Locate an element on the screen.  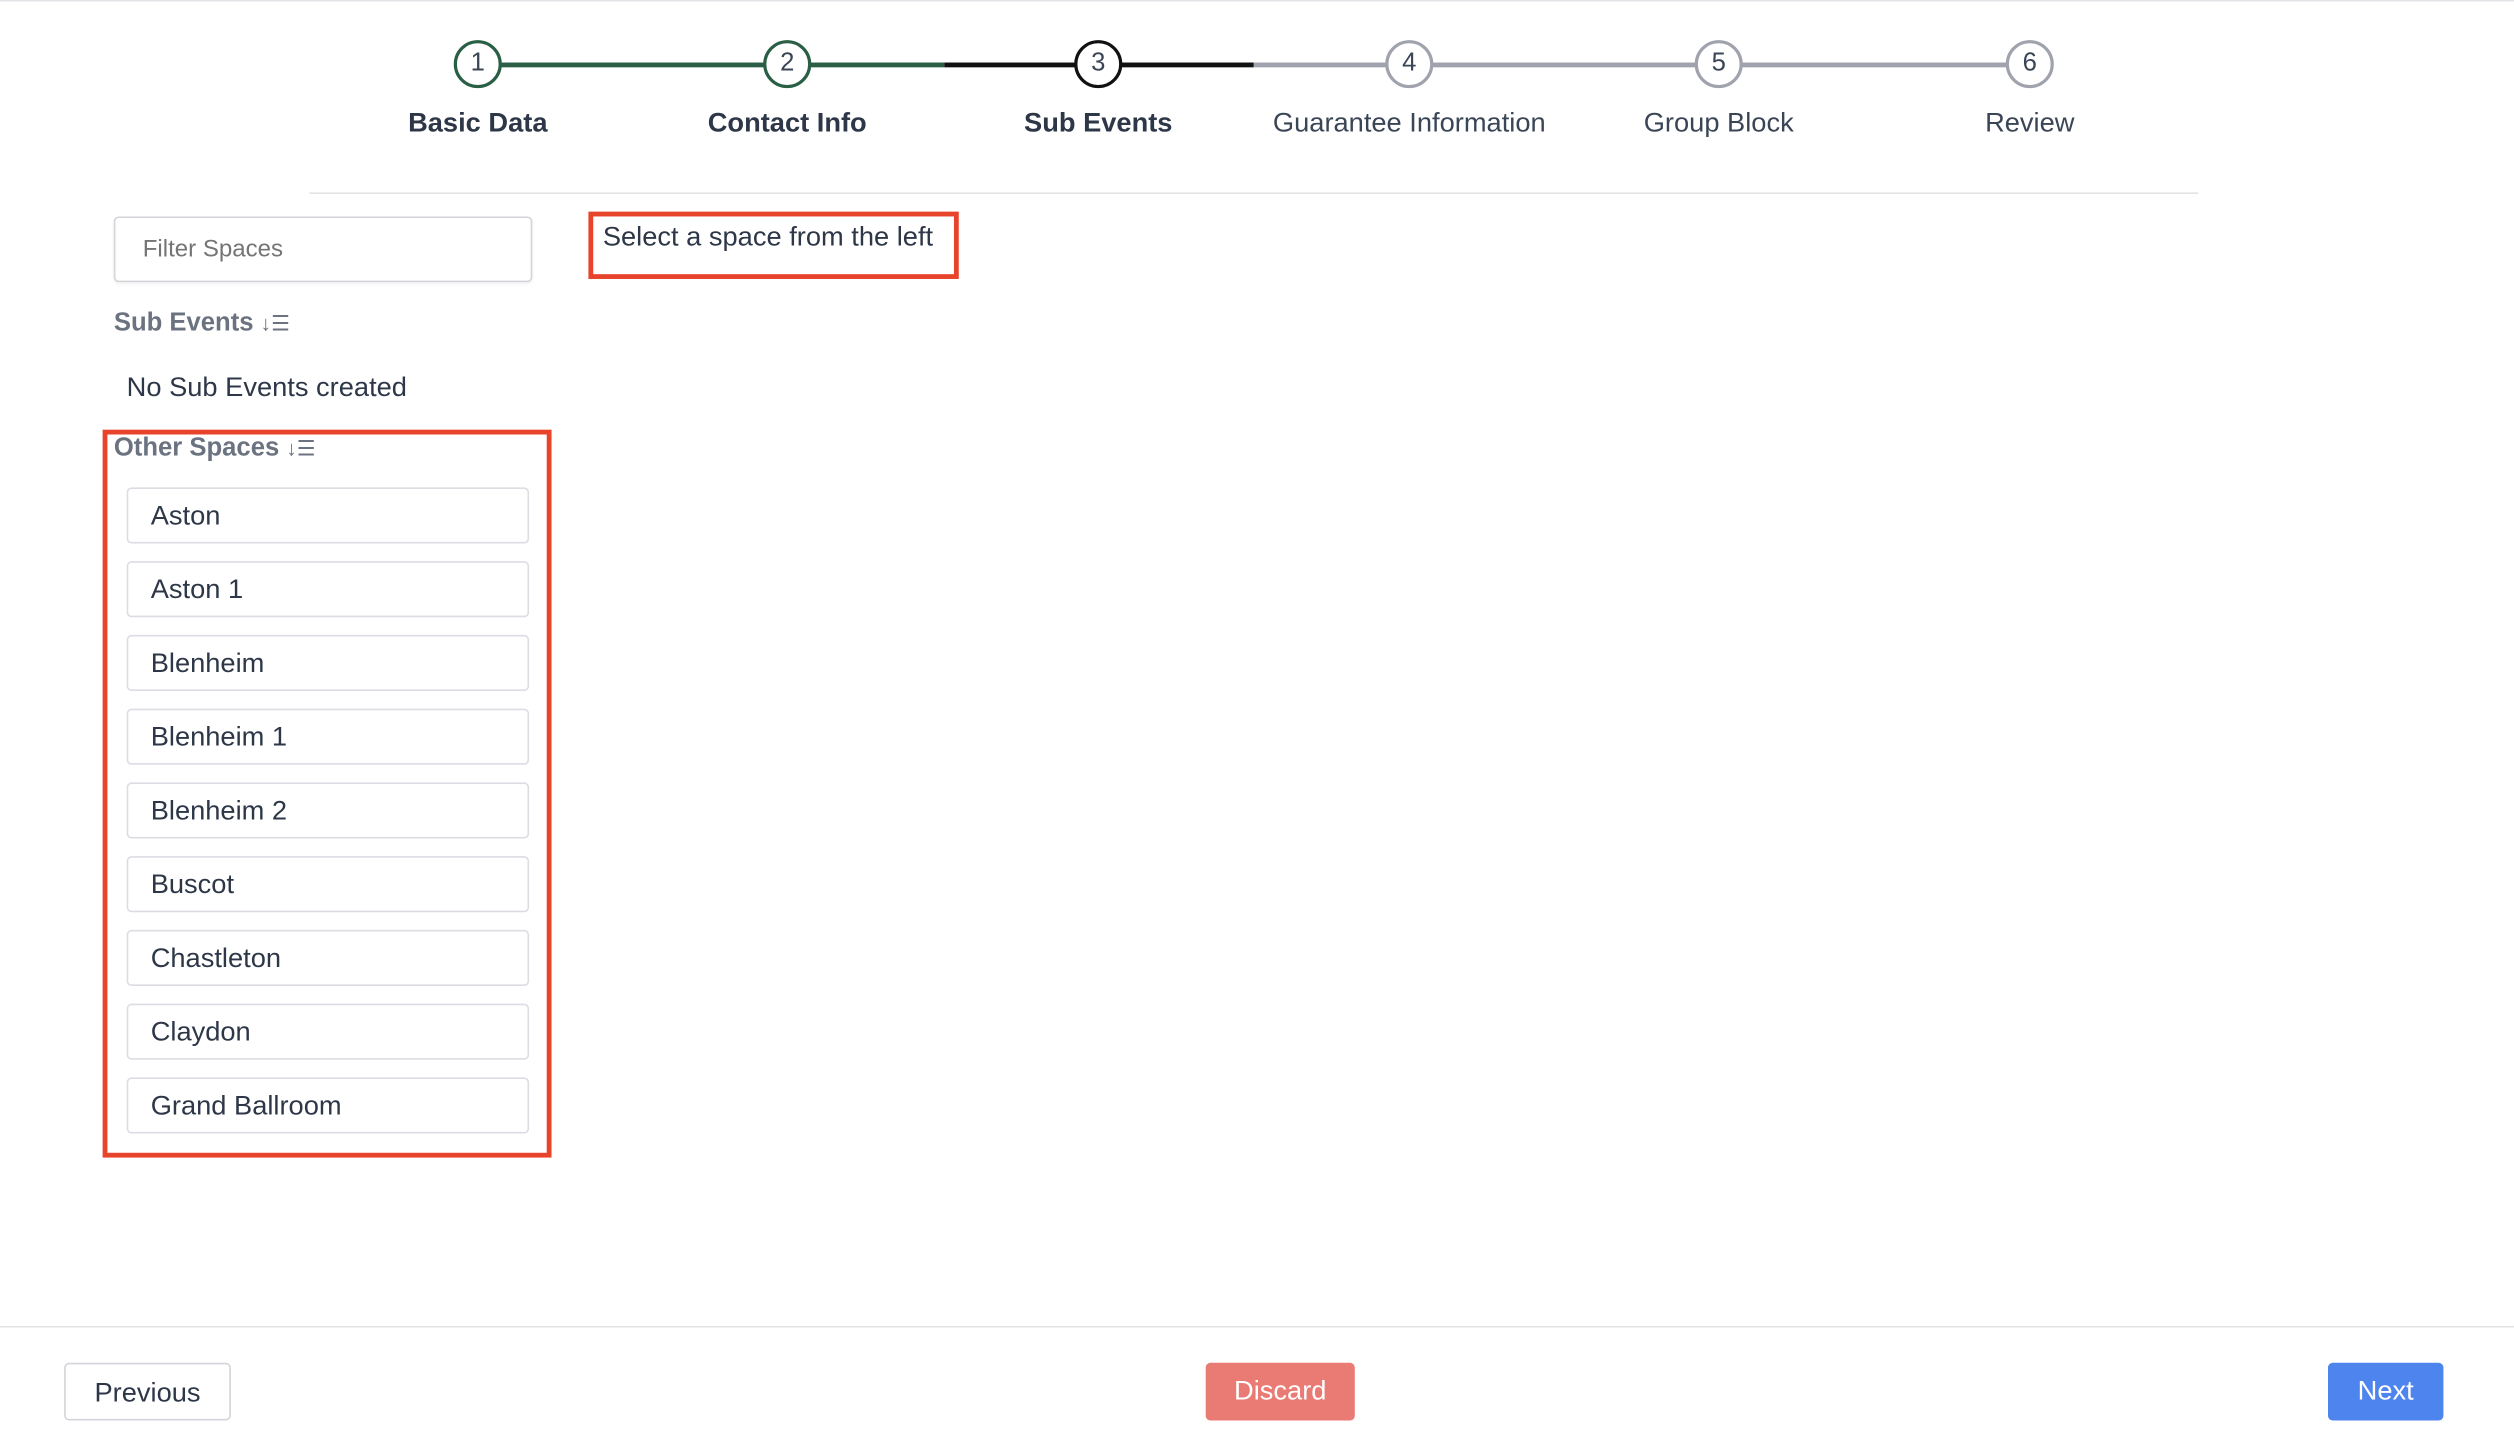
step-3-circle: 3 is located at coordinates (1098, 64).